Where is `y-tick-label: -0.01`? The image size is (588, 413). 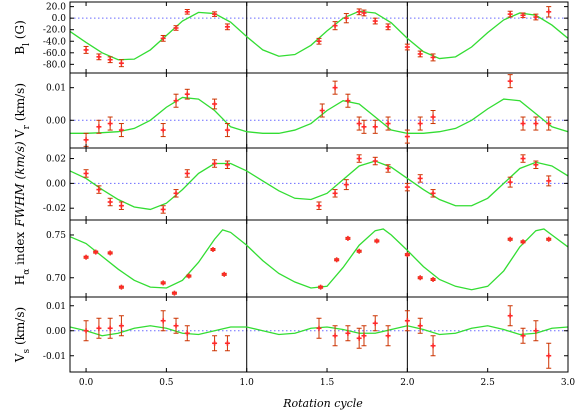 y-tick-label: -0.01 is located at coordinates (54, 357).